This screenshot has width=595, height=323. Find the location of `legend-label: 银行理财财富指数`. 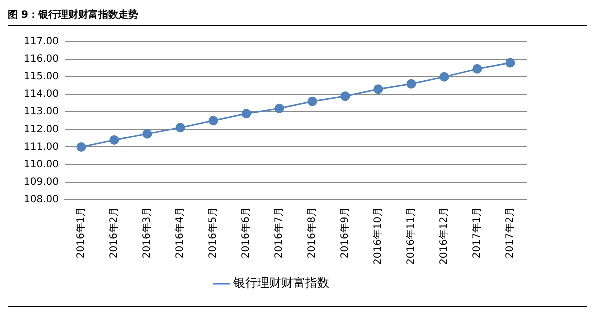

legend-label: 银行理财财富指数 is located at coordinates (281, 283).